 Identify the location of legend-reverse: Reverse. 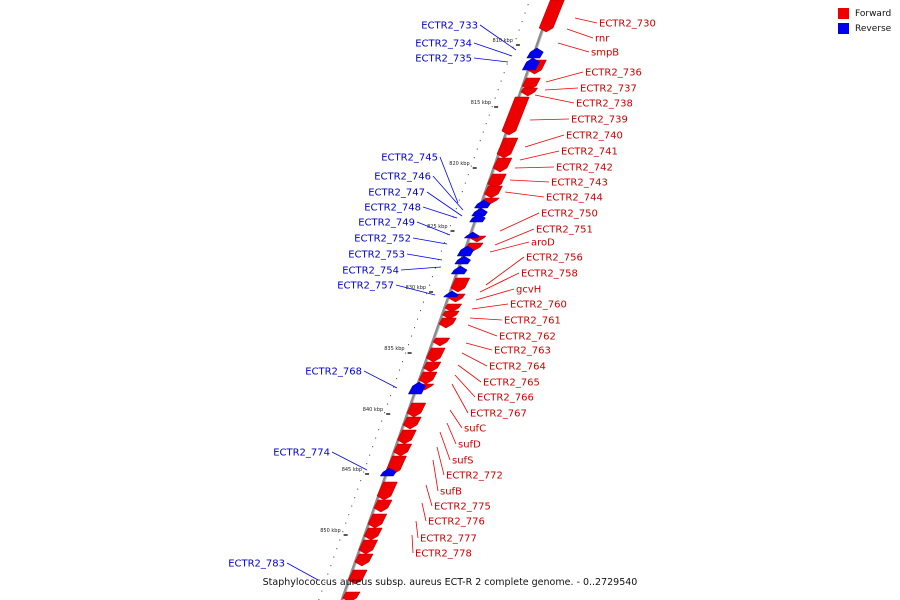
(864, 30).